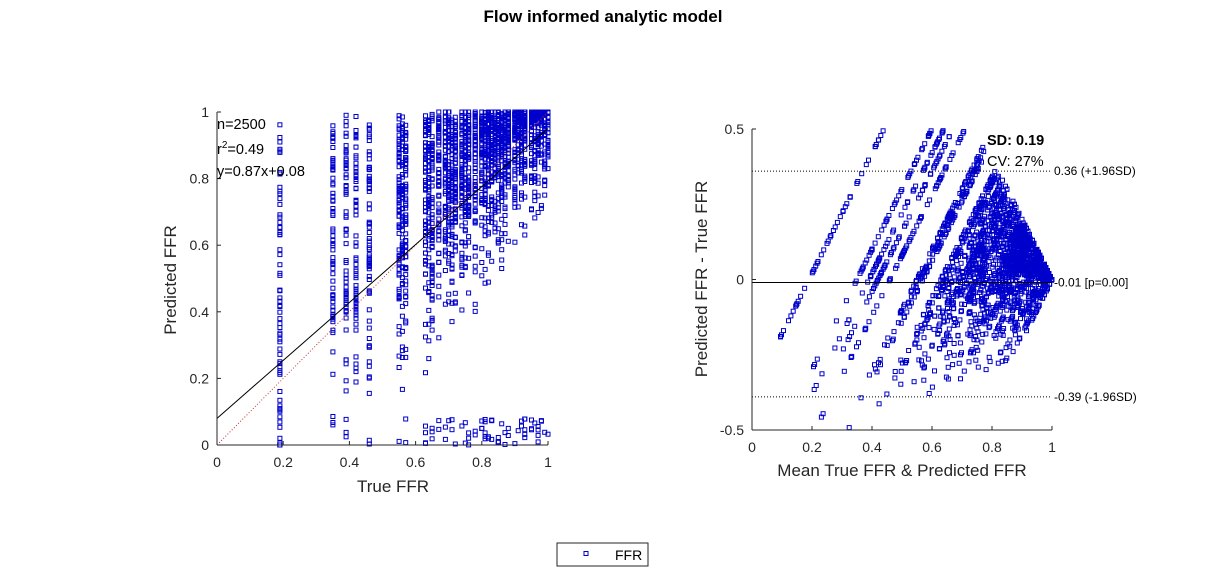 The image size is (1206, 569). I want to click on scatter-x-label: True FFR, so click(393, 486).